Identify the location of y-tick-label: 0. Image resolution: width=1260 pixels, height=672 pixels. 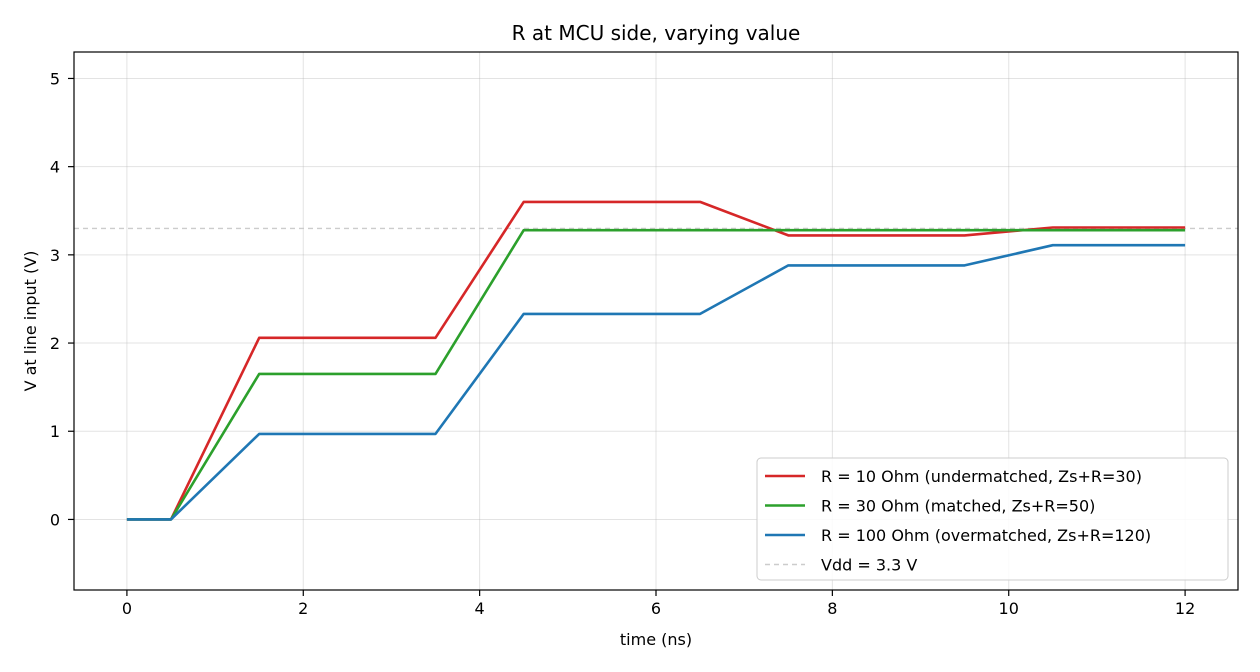
(55, 519).